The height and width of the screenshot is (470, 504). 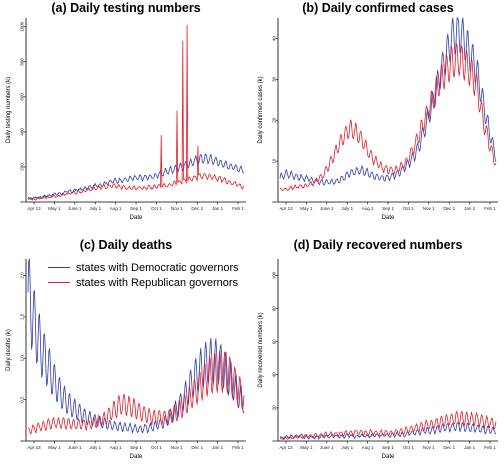 What do you see at coordinates (177, 447) in the screenshot?
I see `x-tick-label-c: Nov 1` at bounding box center [177, 447].